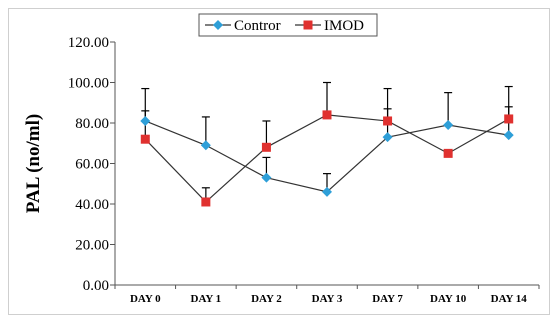 This screenshot has width=558, height=322. What do you see at coordinates (92, 165) in the screenshot?
I see `y-tick-label: 60.00` at bounding box center [92, 165].